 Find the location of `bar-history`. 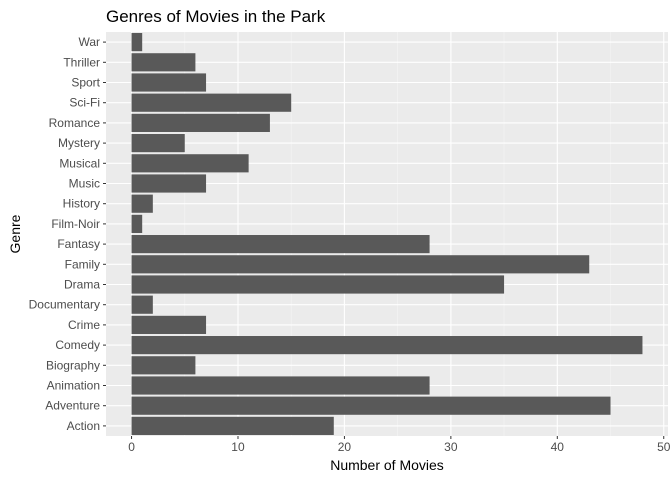

bar-history is located at coordinates (142, 203).